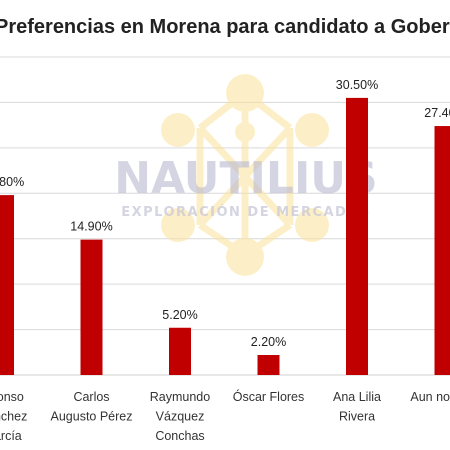 This screenshot has height=450, width=450. What do you see at coordinates (245, 178) in the screenshot?
I see `watermark-brand: NAUTILIUS` at bounding box center [245, 178].